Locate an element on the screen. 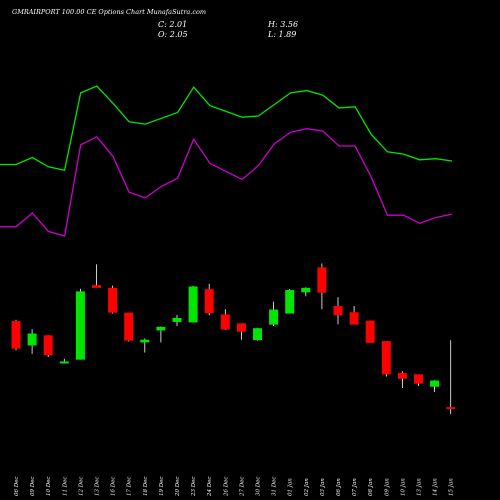 The image size is (500, 500). candle-06-dec is located at coordinates (16, 335).